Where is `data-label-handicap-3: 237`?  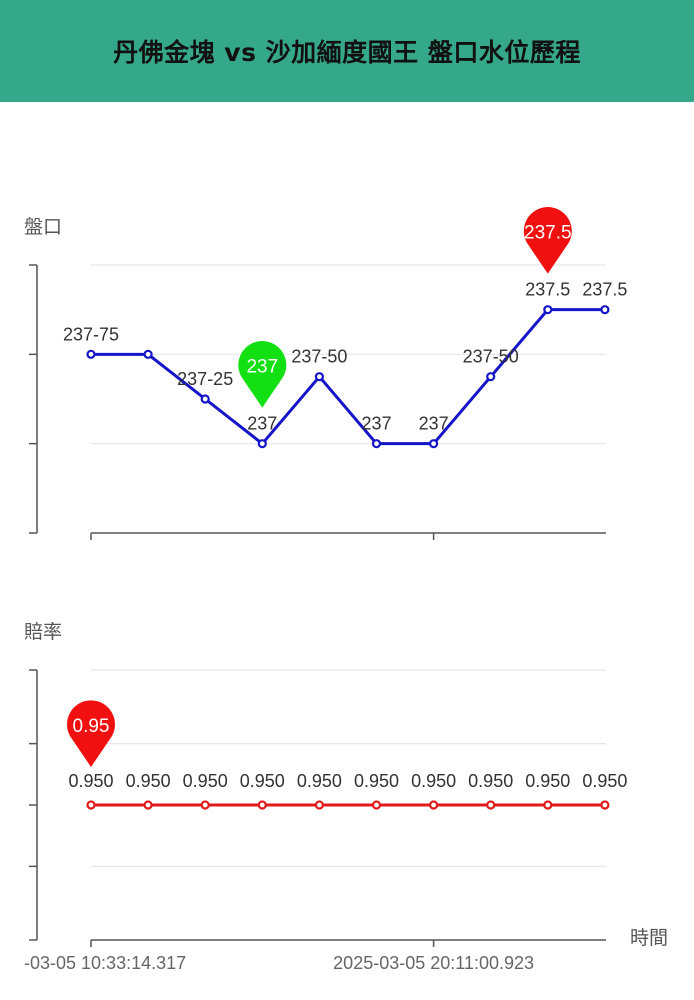
data-label-handicap-3: 237 is located at coordinates (262, 424).